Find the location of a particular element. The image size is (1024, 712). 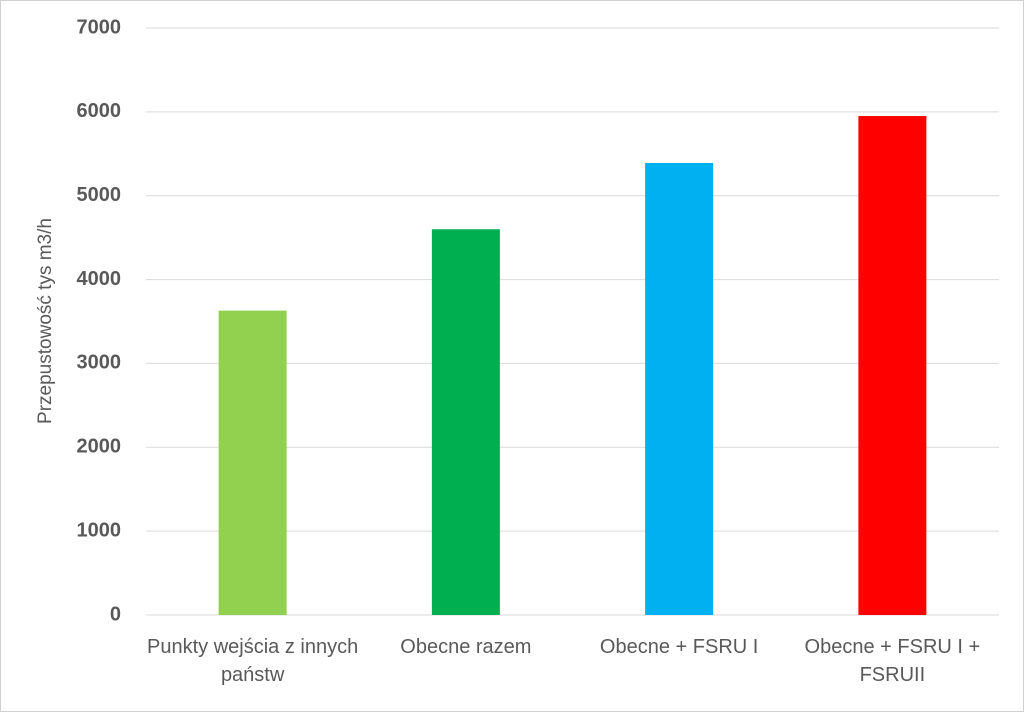

y-tick-label: 7000 is located at coordinates (99, 27).